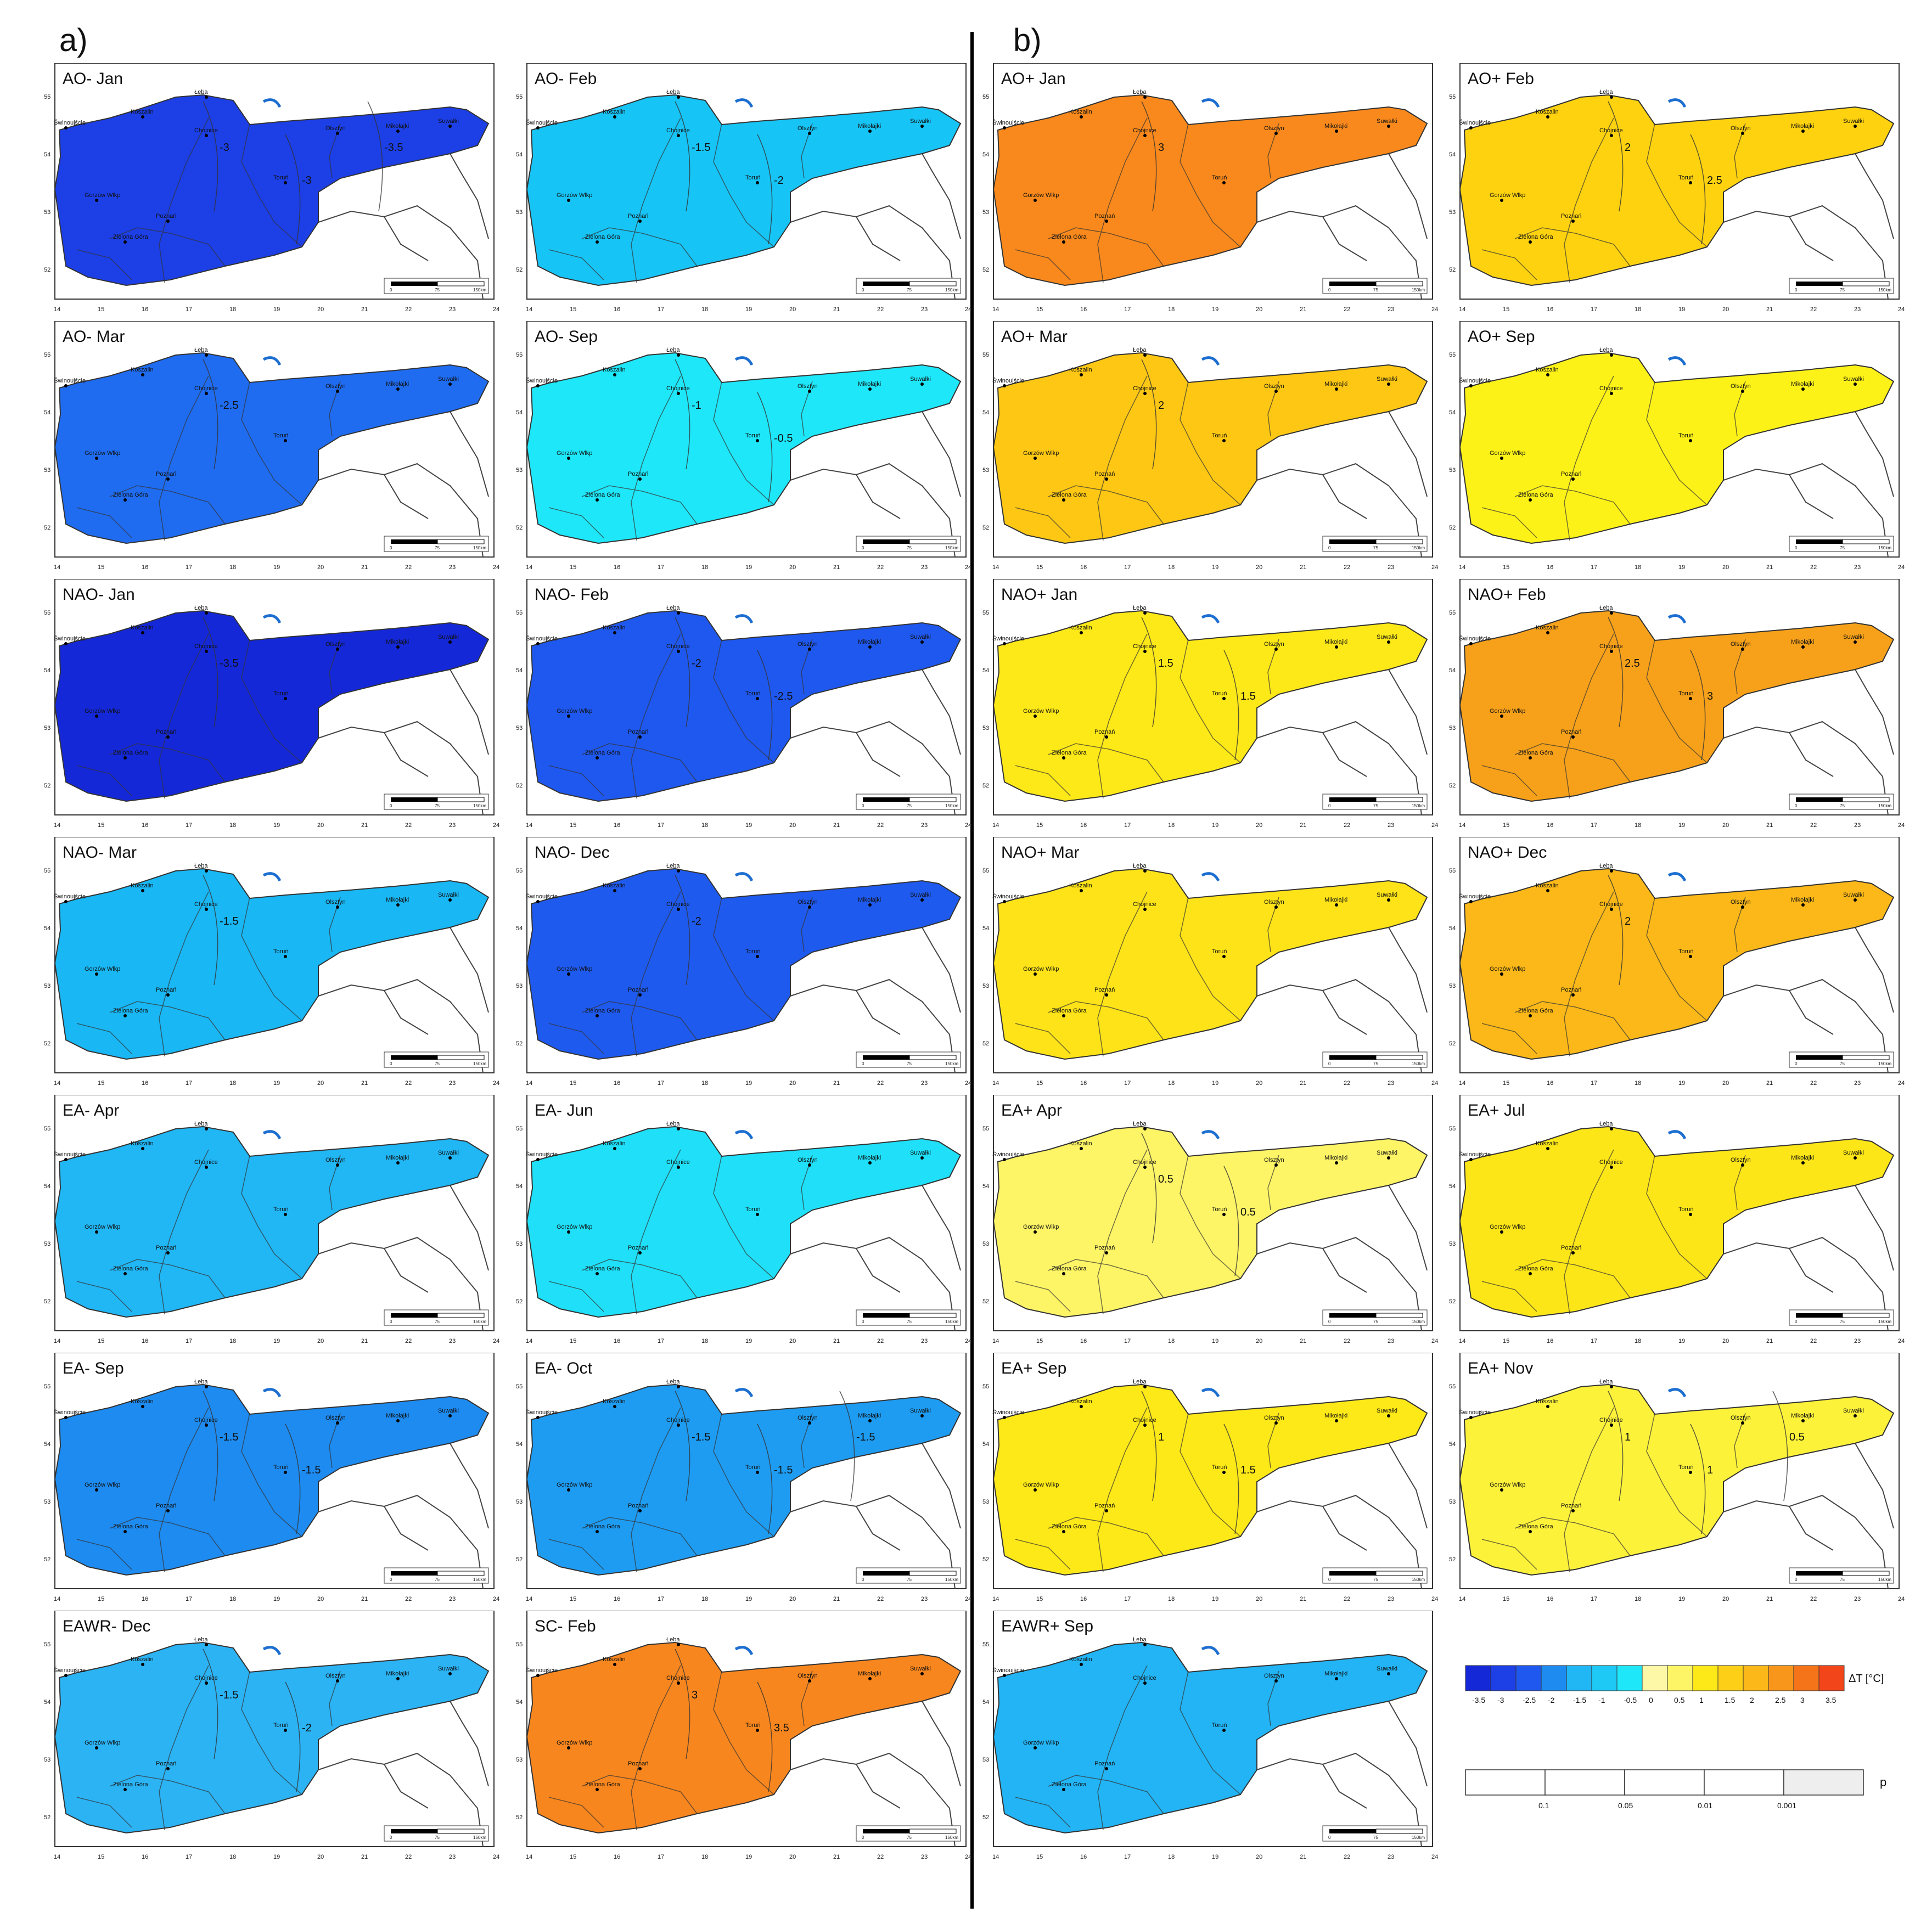 Image resolution: width=1932 pixels, height=1924 pixels. I want to click on lat-tick: 54, so click(47, 154).